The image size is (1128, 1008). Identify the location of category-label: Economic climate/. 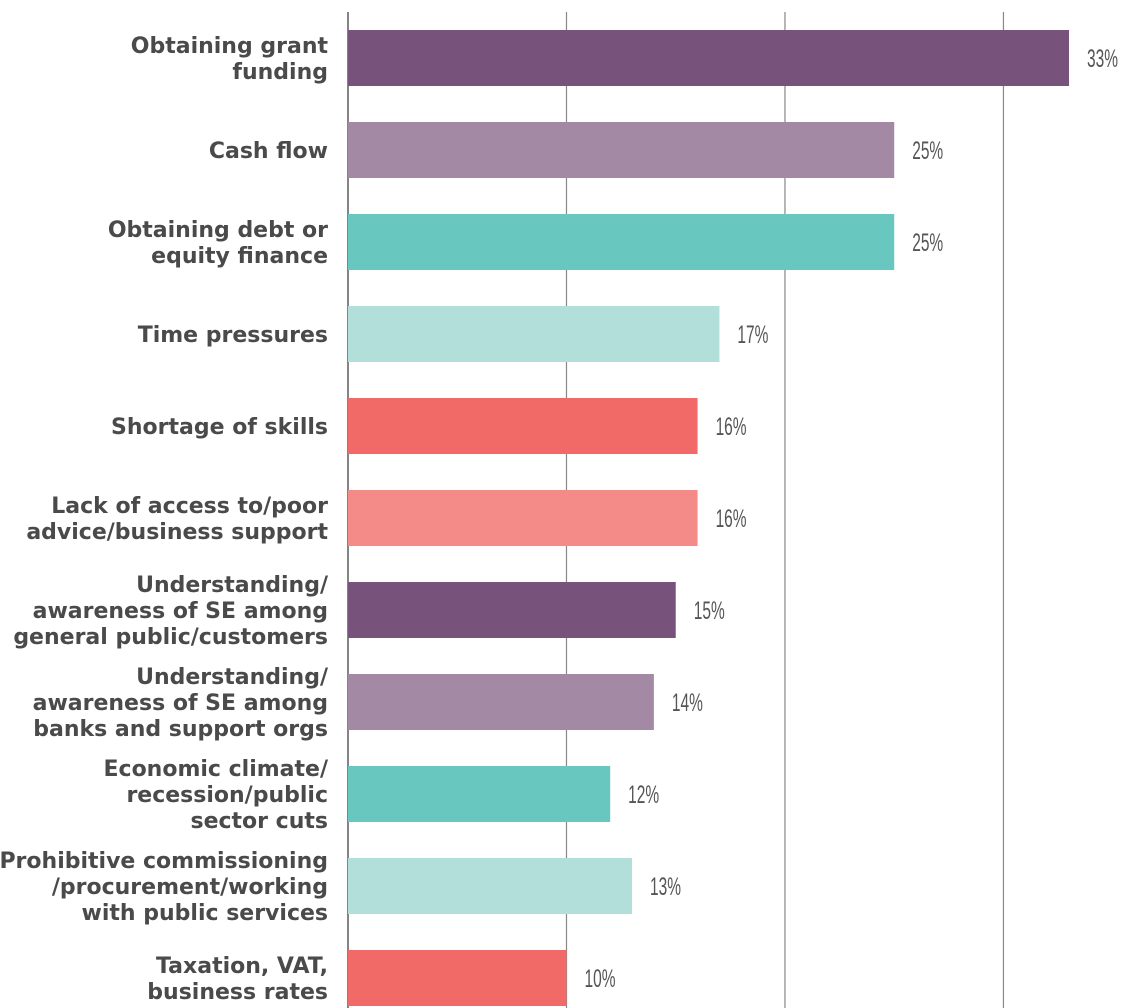
(216, 769).